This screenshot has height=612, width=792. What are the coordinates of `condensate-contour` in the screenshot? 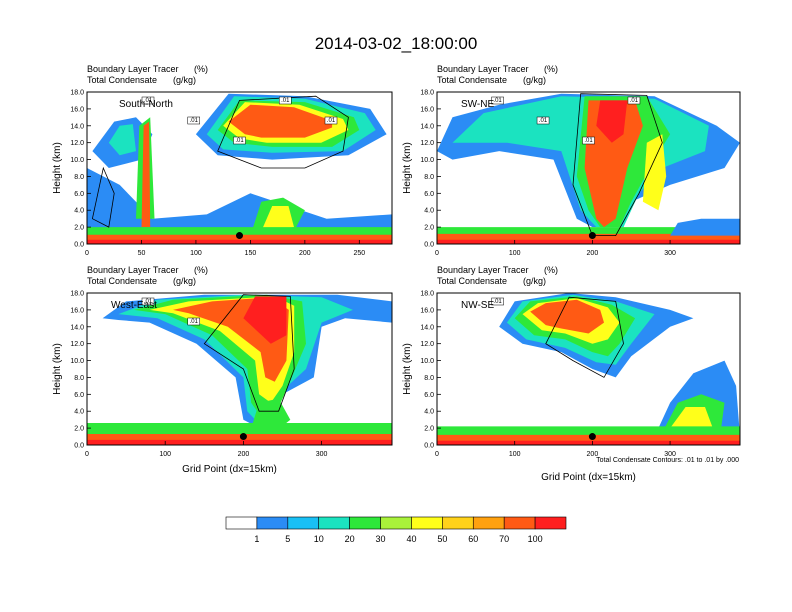 It's located at (584, 337).